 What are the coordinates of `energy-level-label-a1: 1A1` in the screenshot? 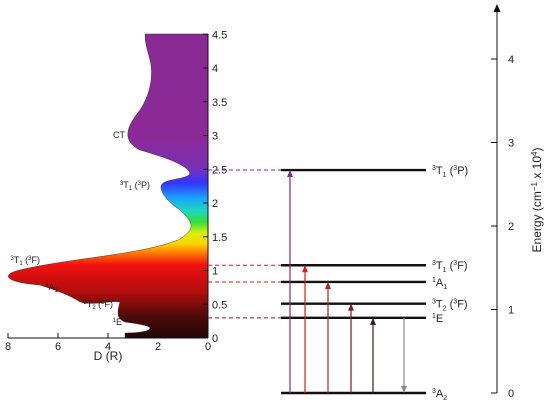 It's located at (439, 284).